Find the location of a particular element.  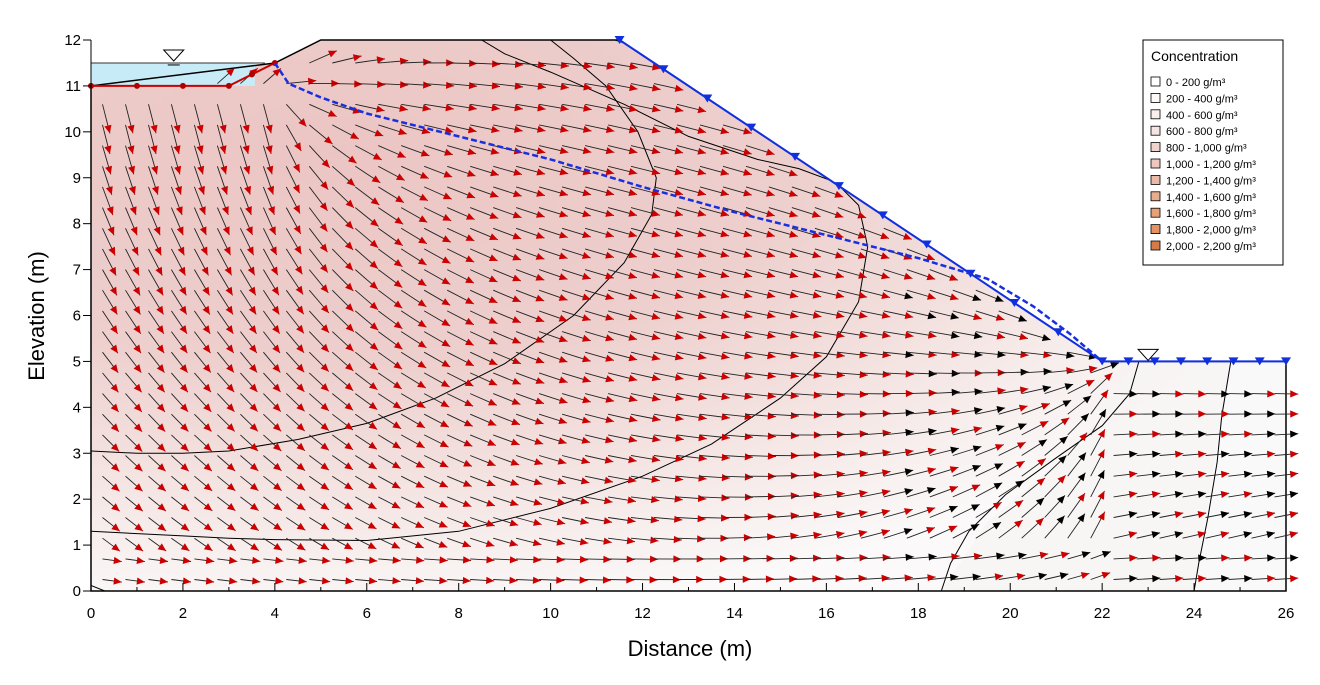

y-tick-label: 9 is located at coordinates (77, 178).